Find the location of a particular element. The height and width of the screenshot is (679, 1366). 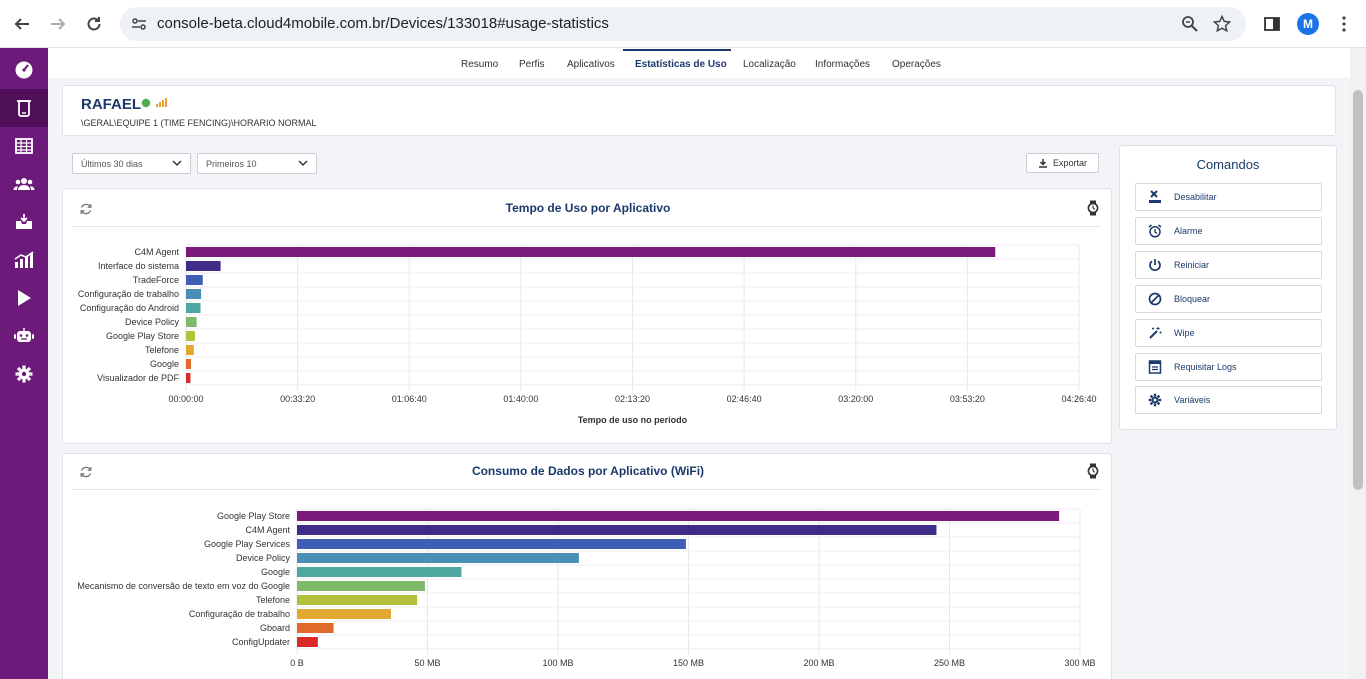

sidebar is located at coordinates (24, 363).